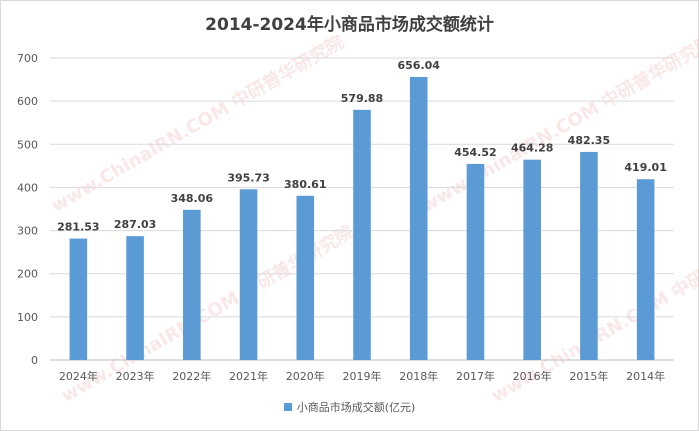  Describe the element at coordinates (27, 187) in the screenshot. I see `y-tick-label: 400` at that location.